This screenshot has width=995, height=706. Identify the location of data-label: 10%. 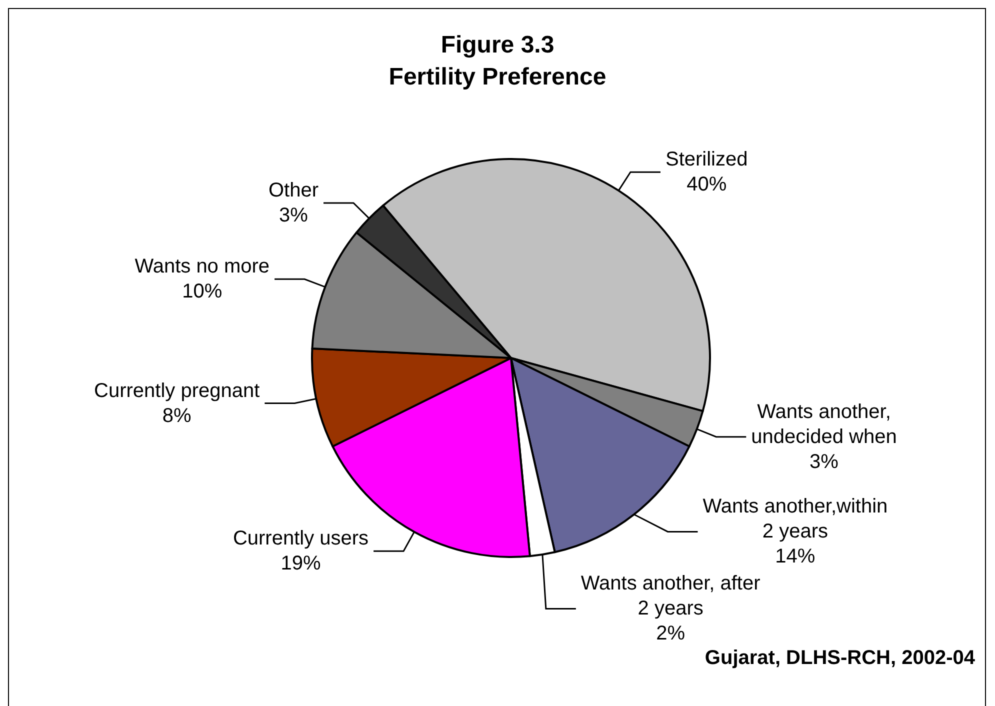
(202, 291).